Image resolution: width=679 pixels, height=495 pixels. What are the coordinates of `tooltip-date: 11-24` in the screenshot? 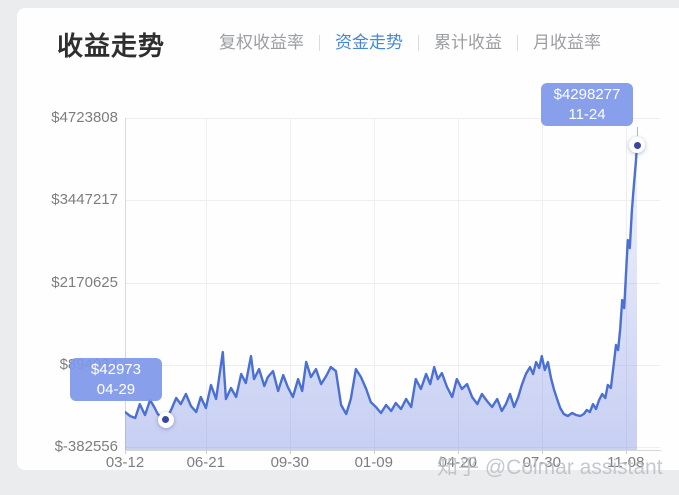 It's located at (587, 115).